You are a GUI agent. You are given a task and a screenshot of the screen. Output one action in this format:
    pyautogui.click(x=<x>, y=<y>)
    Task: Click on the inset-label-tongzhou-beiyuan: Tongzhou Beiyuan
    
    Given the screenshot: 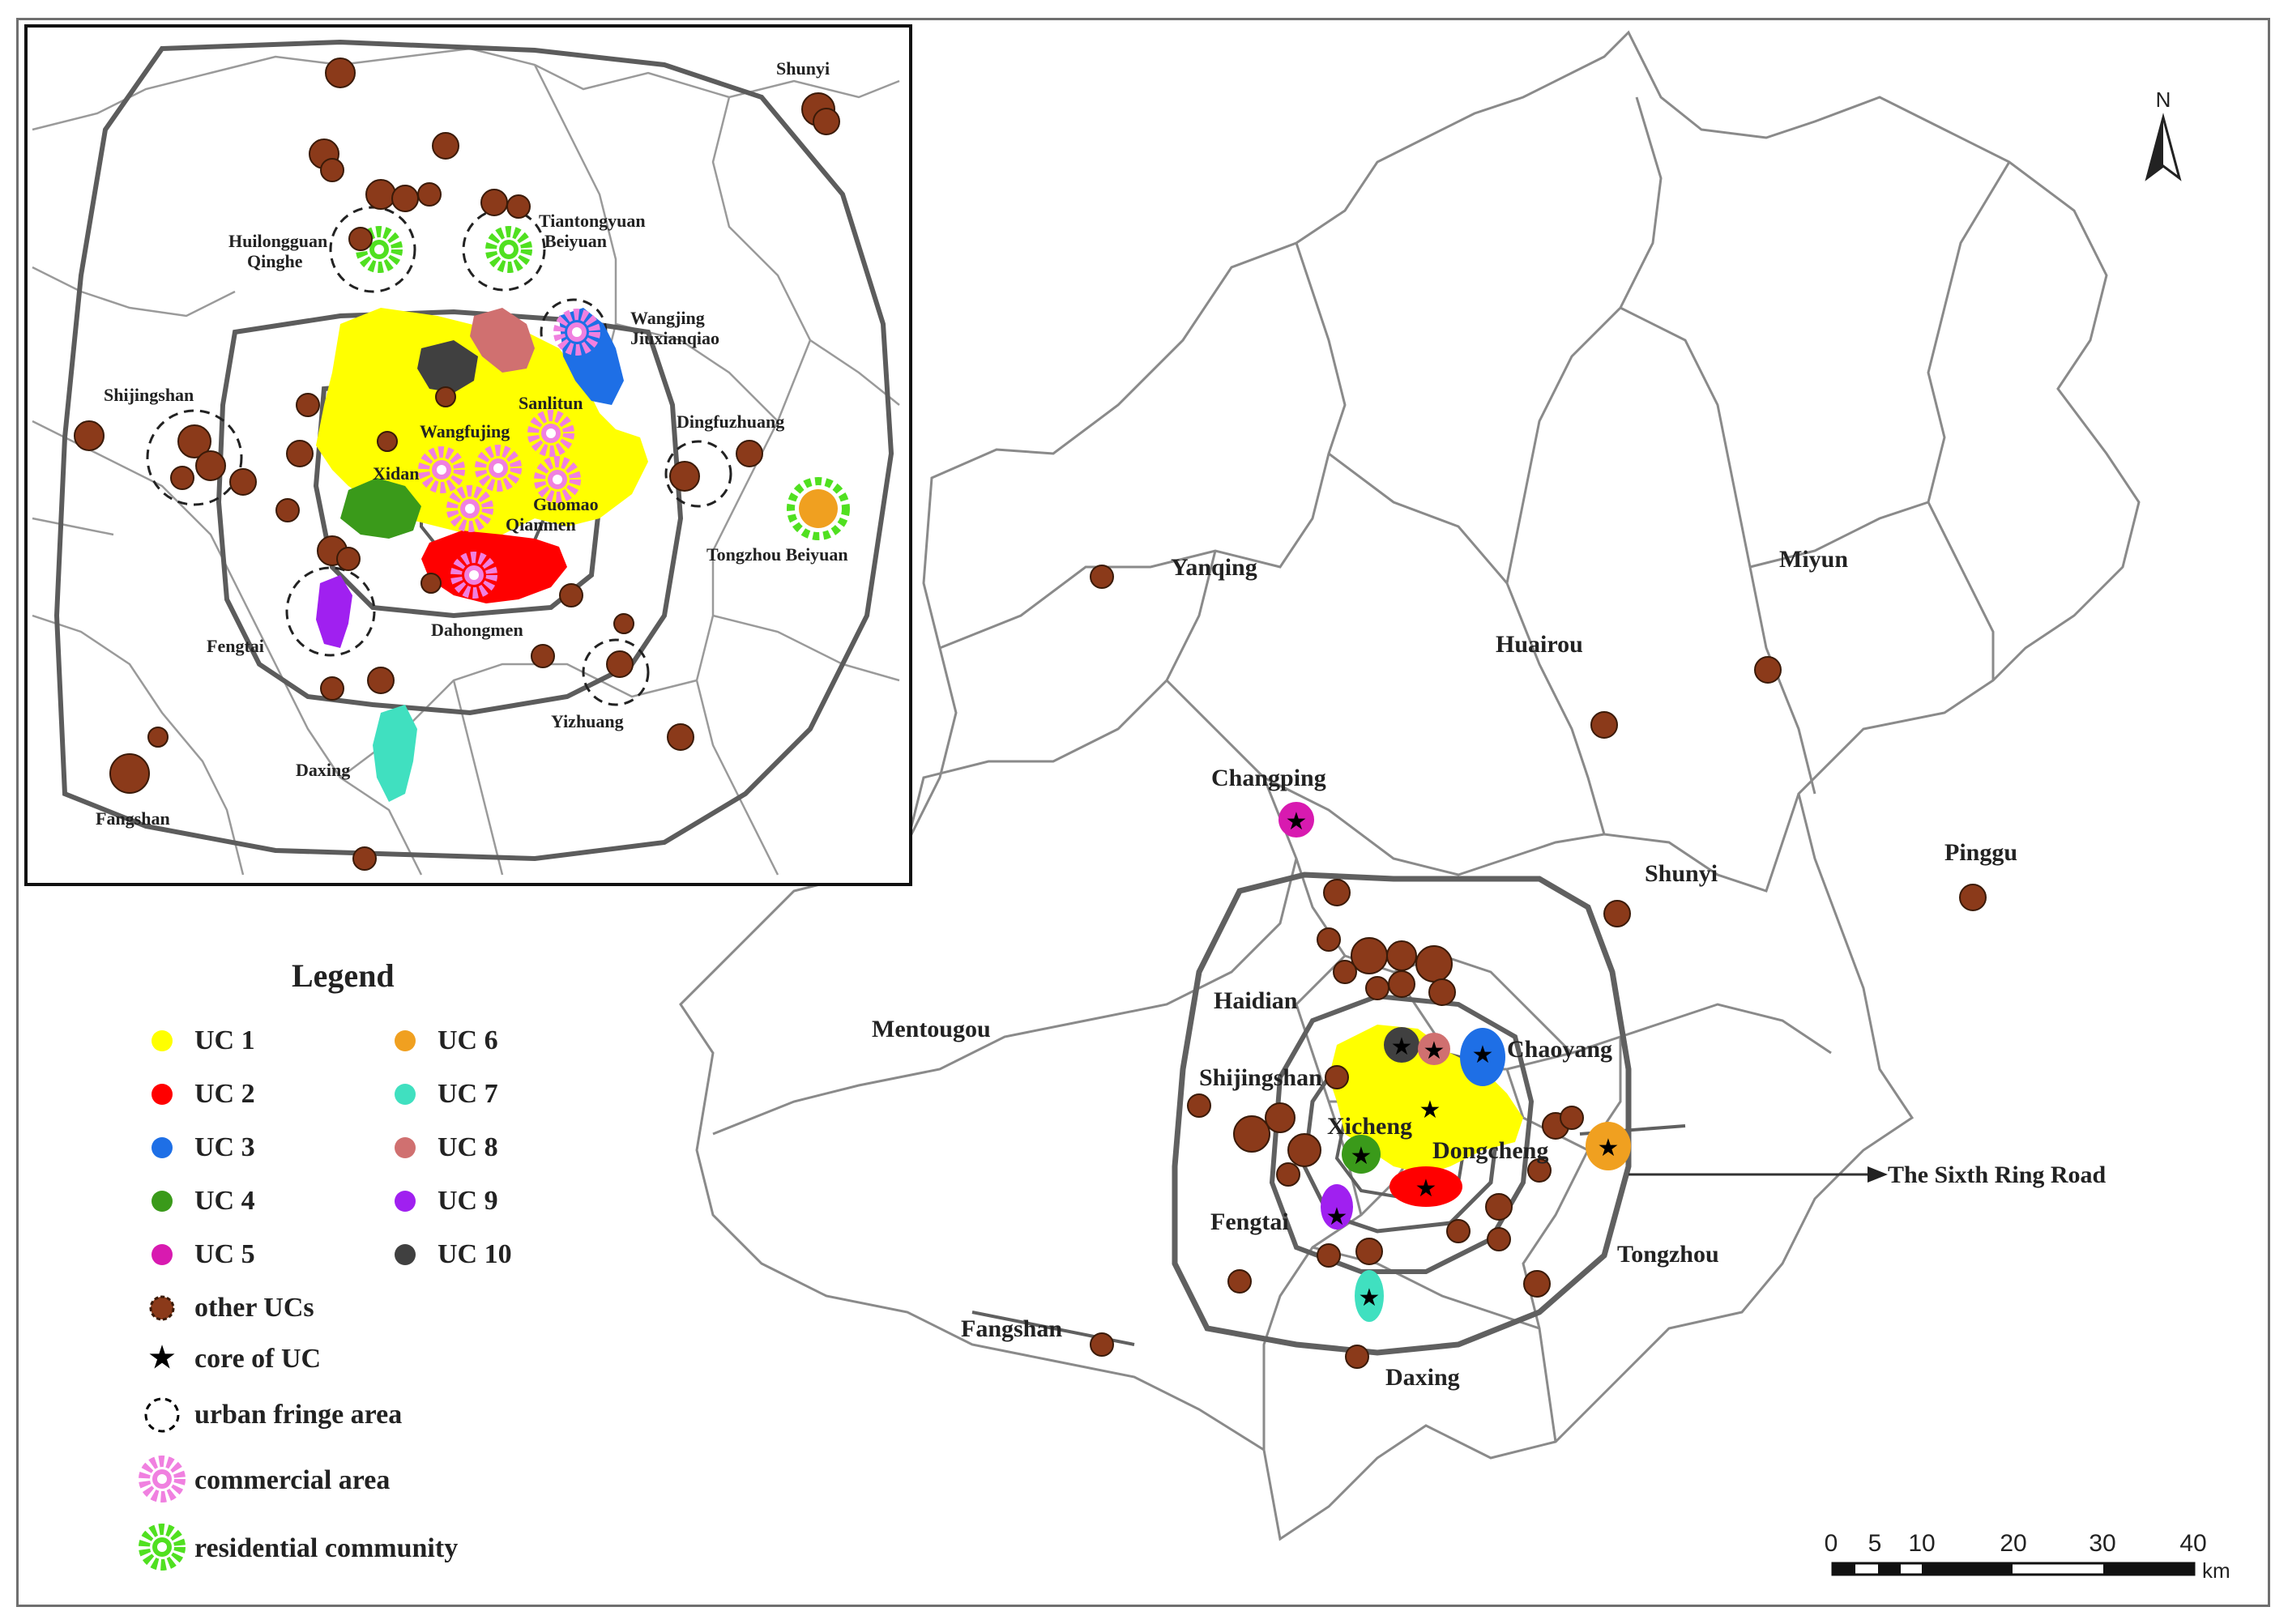 What is the action you would take?
    pyautogui.click(x=777, y=554)
    